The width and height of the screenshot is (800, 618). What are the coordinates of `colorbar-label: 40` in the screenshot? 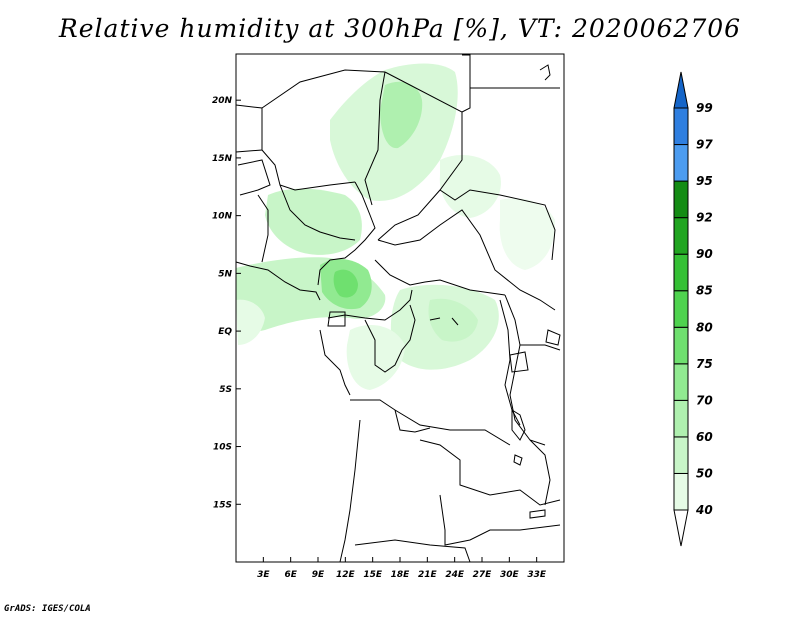 It's located at (704, 510).